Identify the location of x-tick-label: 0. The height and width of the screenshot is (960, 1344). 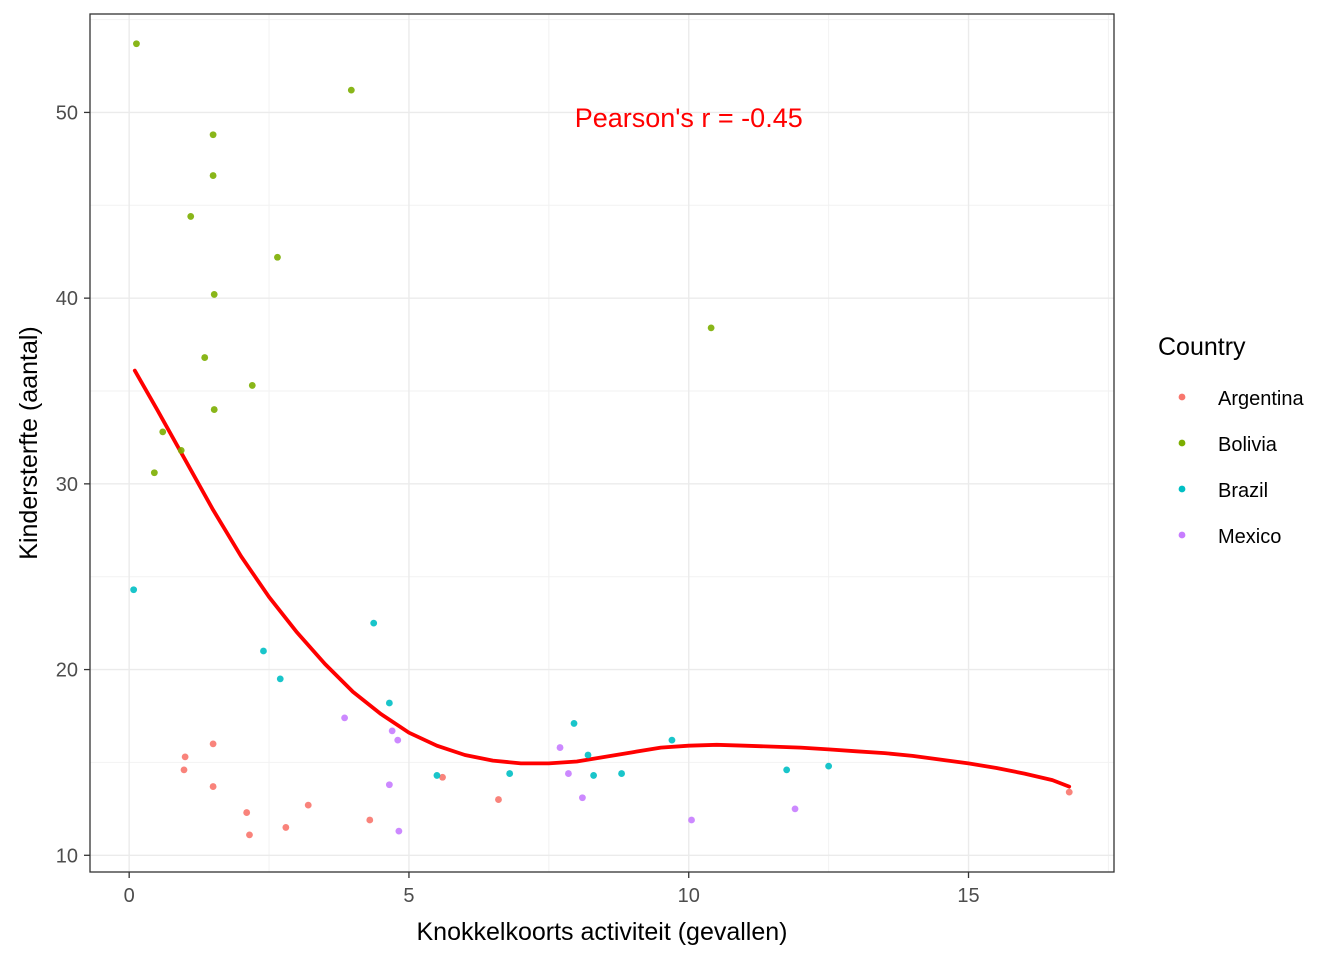
(129, 896).